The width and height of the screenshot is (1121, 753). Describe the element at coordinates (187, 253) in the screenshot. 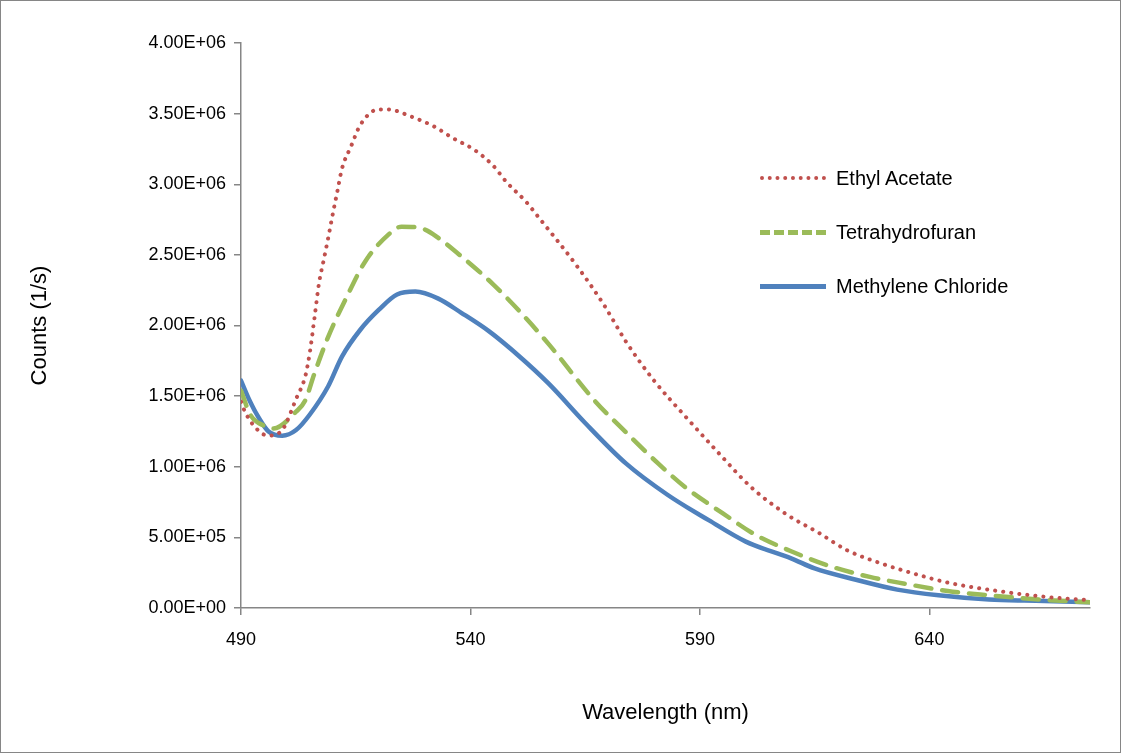

I see `y-tick-label: 2.50E+06` at that location.